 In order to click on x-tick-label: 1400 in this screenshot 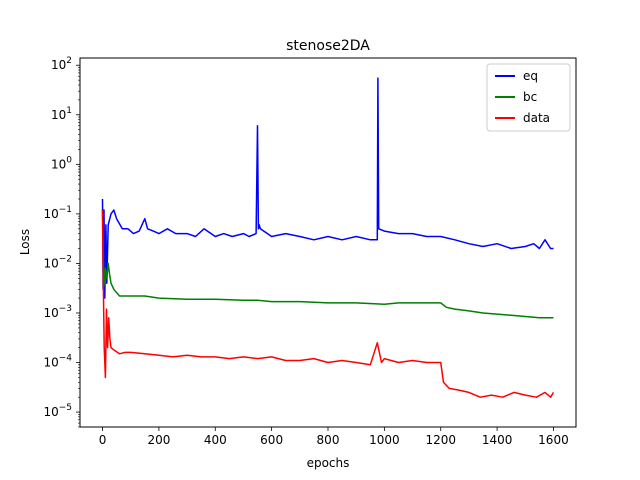, I will do `click(497, 440)`.